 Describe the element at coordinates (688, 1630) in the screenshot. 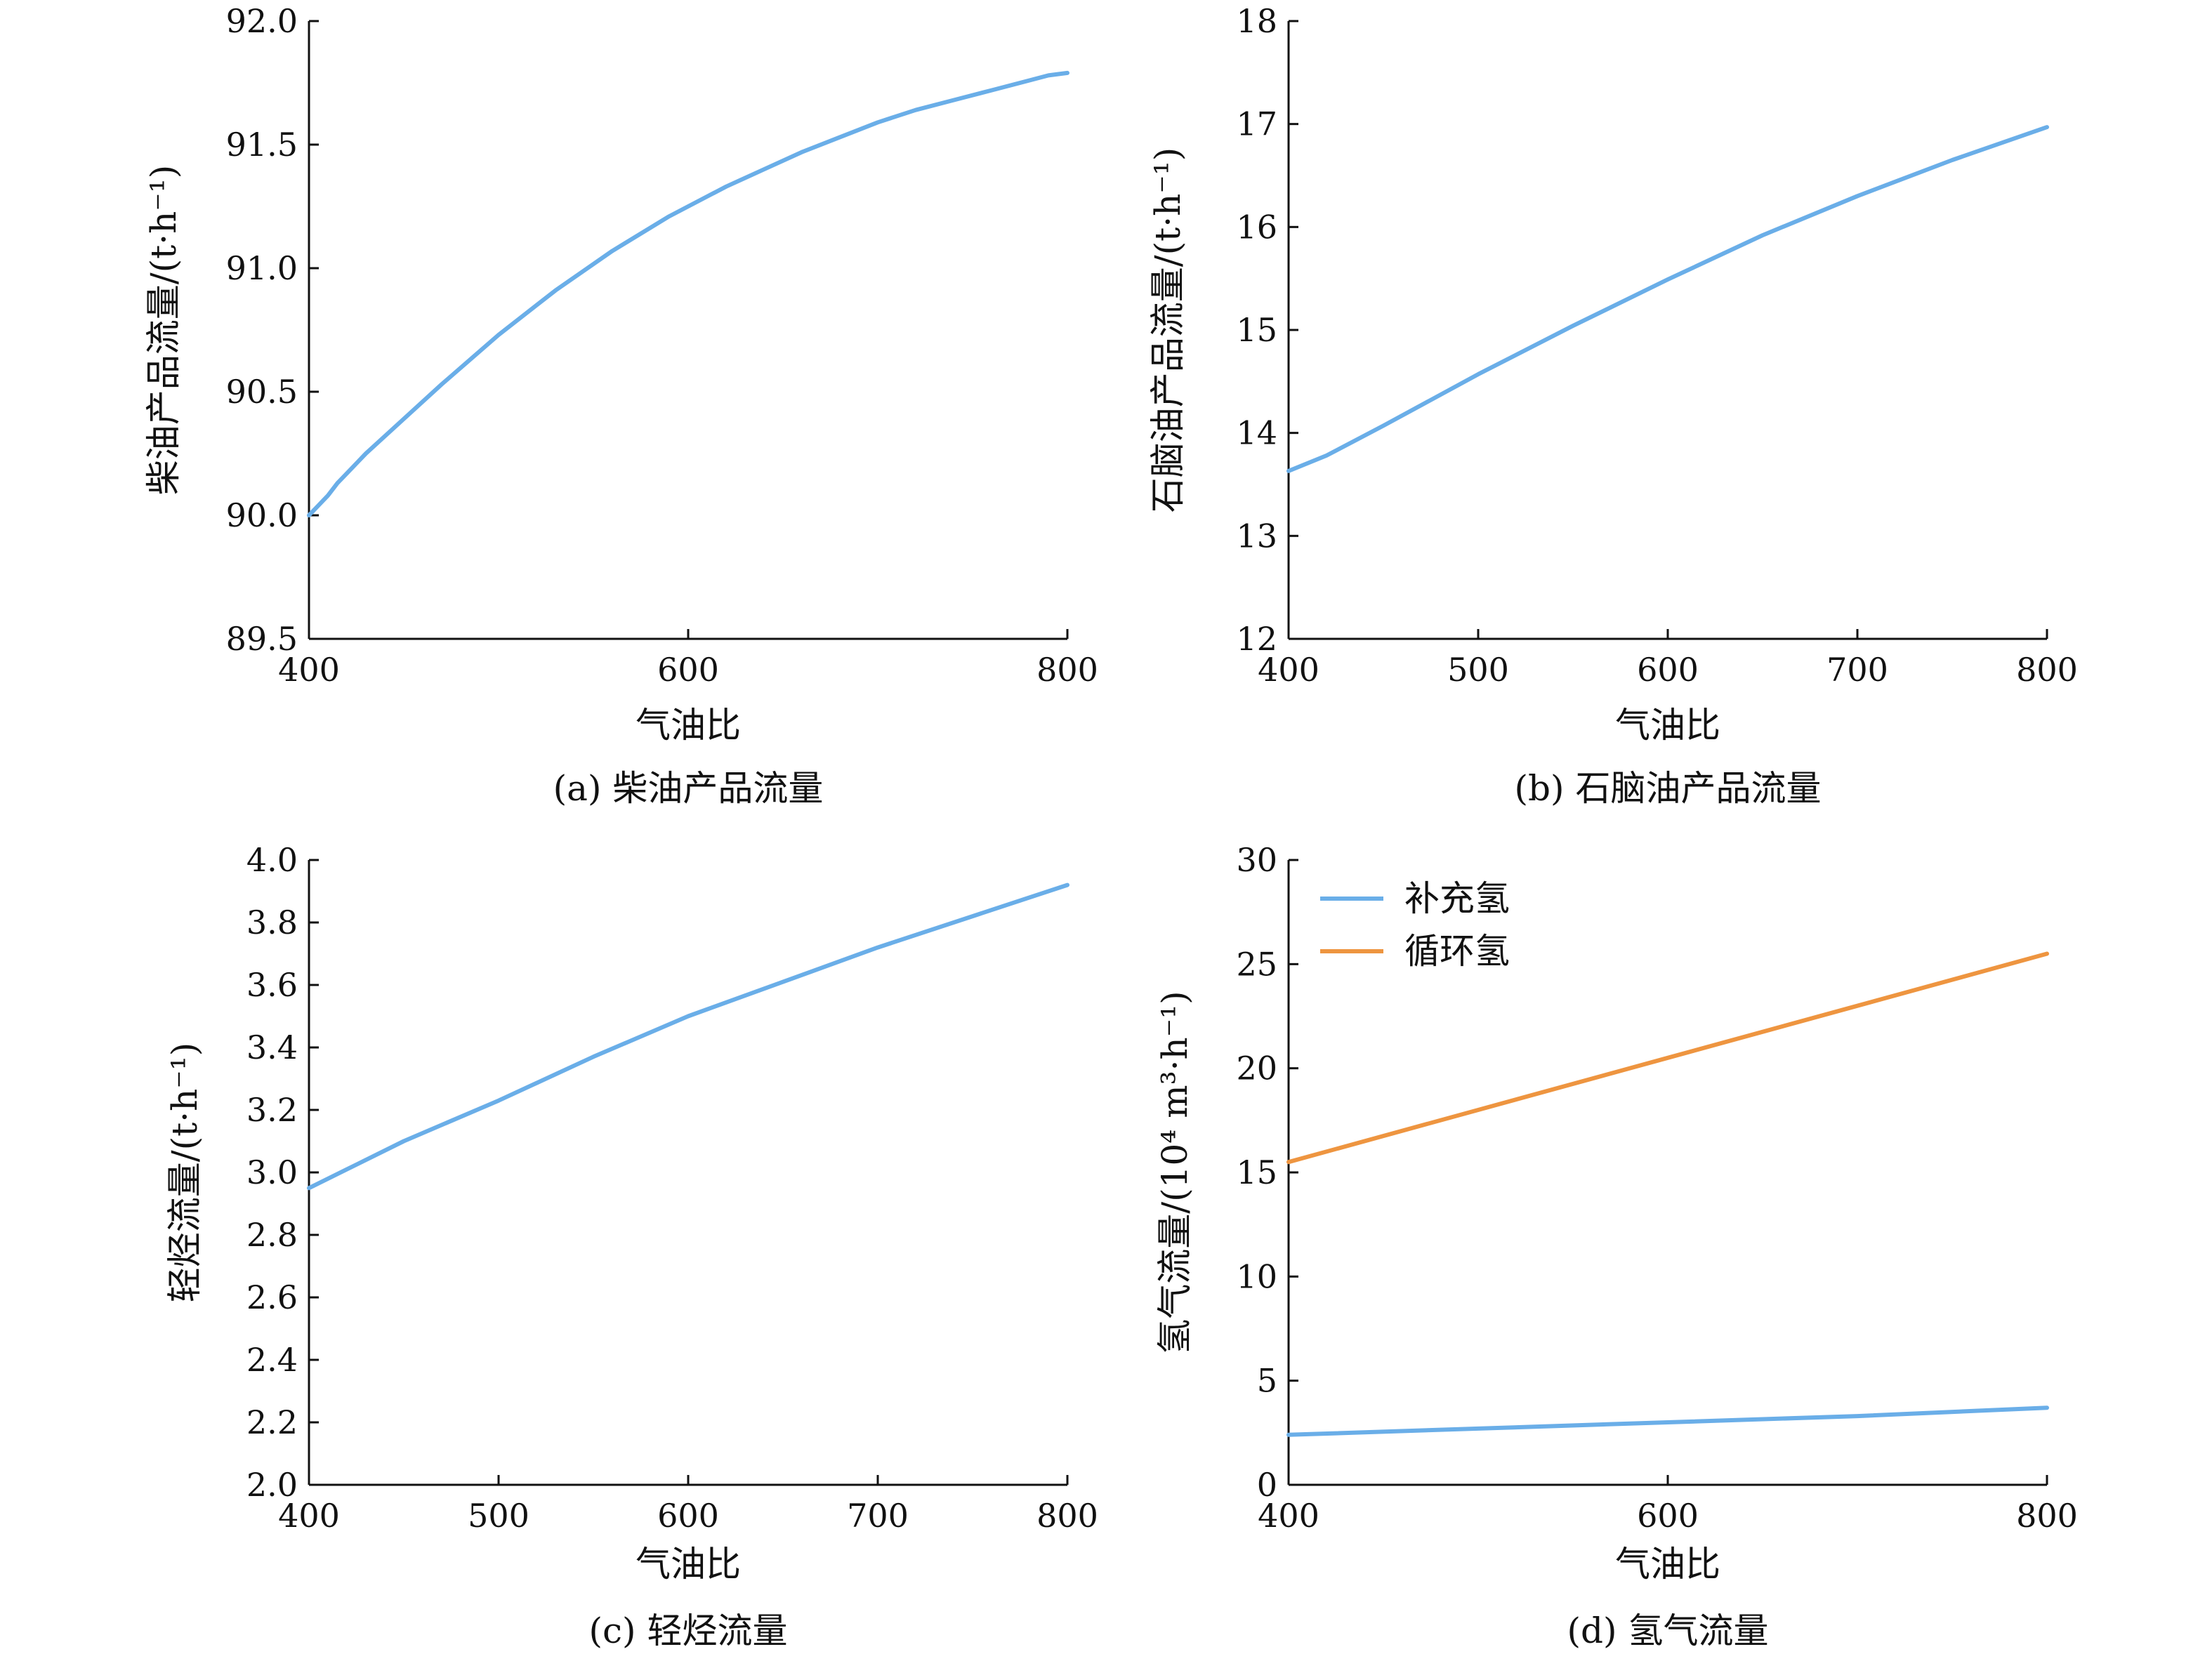

I see `panel-caption: (c) 轻烃流量` at that location.